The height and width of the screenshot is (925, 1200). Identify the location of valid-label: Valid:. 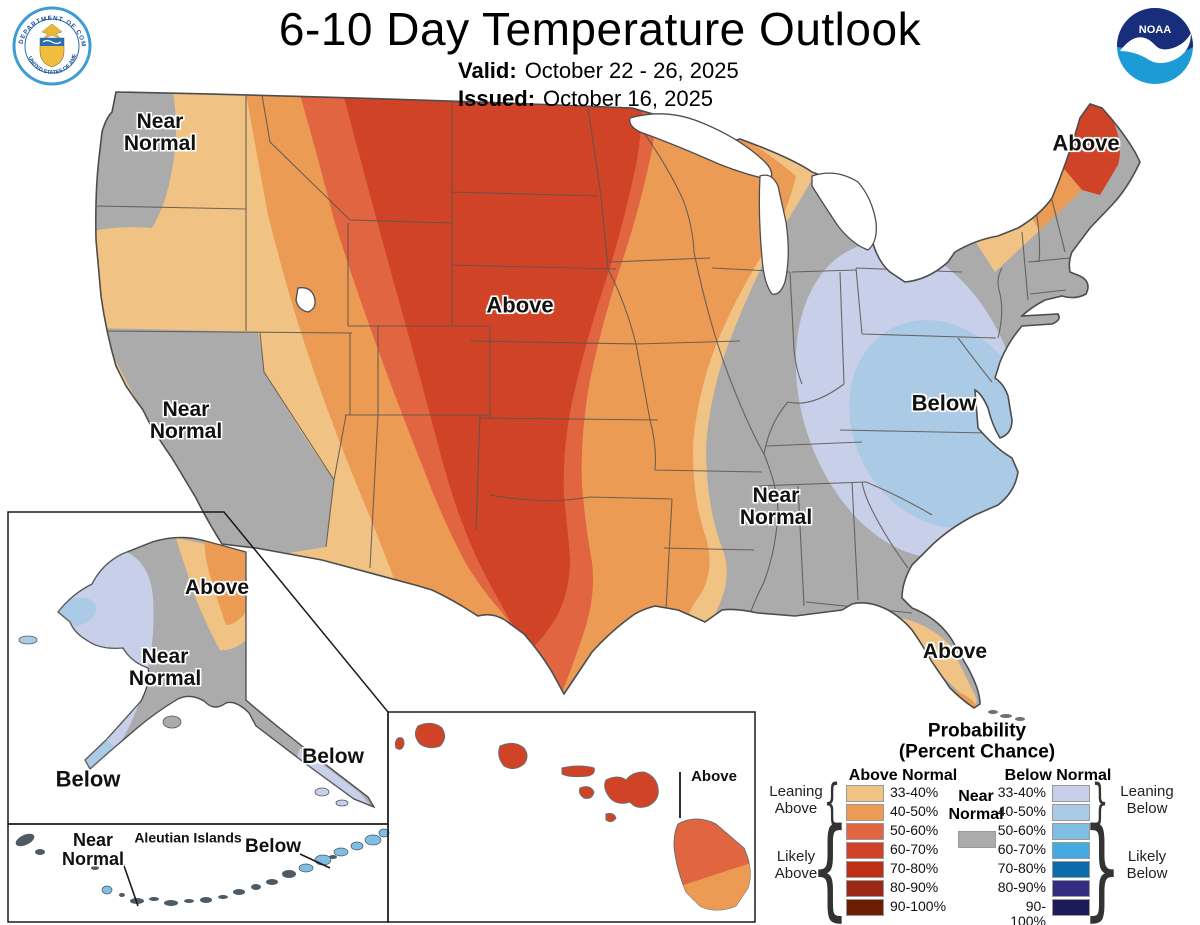
(487, 70).